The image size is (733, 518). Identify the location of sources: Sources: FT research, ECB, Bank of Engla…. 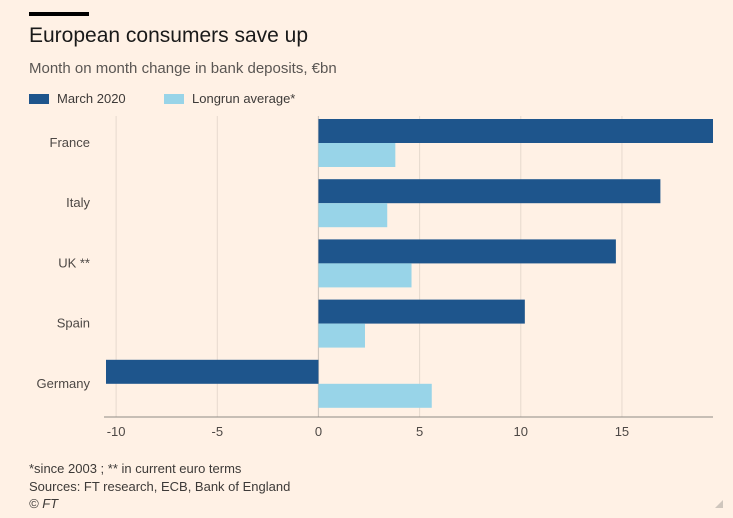
(160, 486).